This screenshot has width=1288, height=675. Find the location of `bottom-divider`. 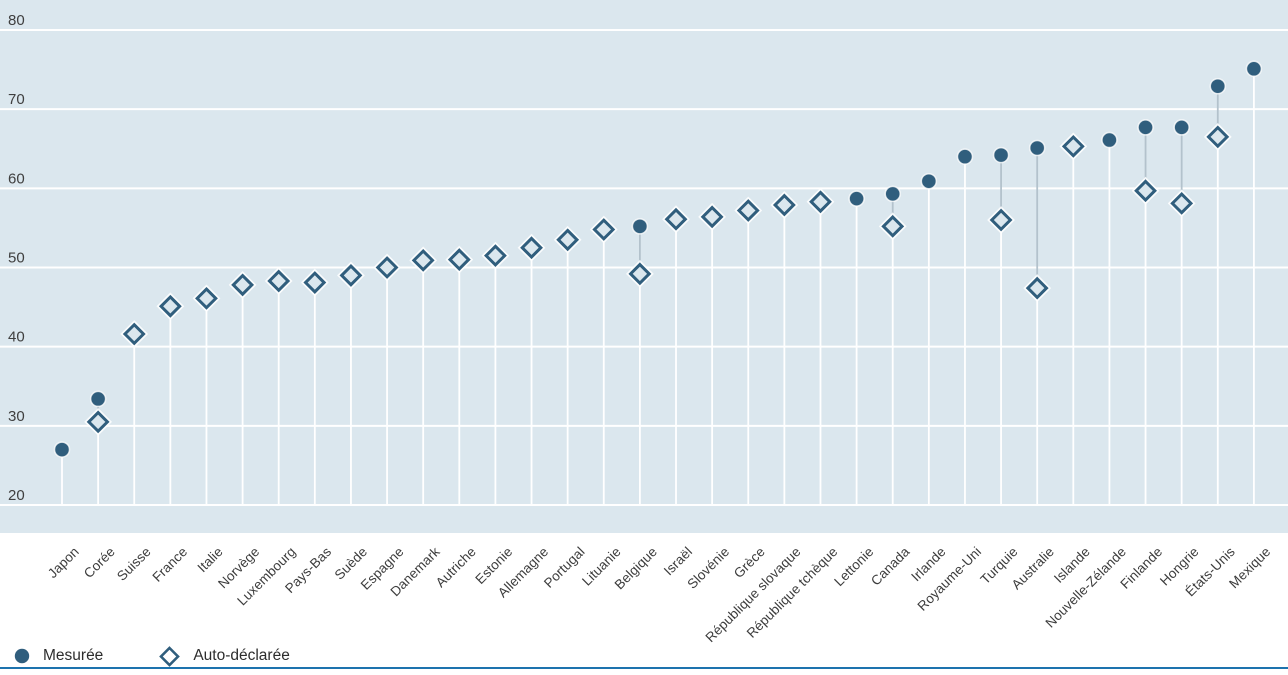

bottom-divider is located at coordinates (644, 668).